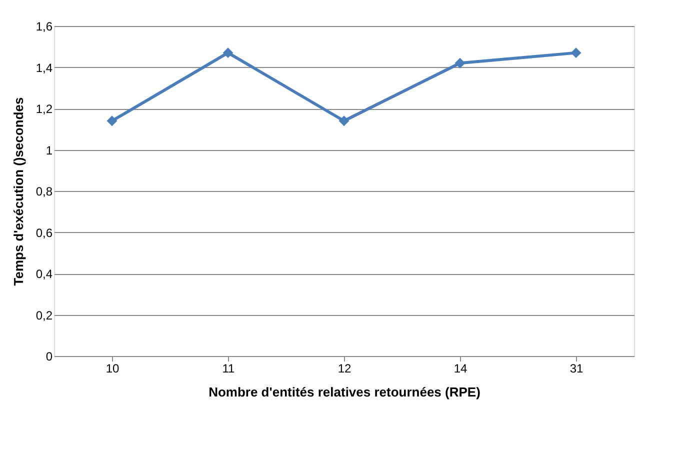  Describe the element at coordinates (44, 27) in the screenshot. I see `y-tick-label: 1,6` at that location.